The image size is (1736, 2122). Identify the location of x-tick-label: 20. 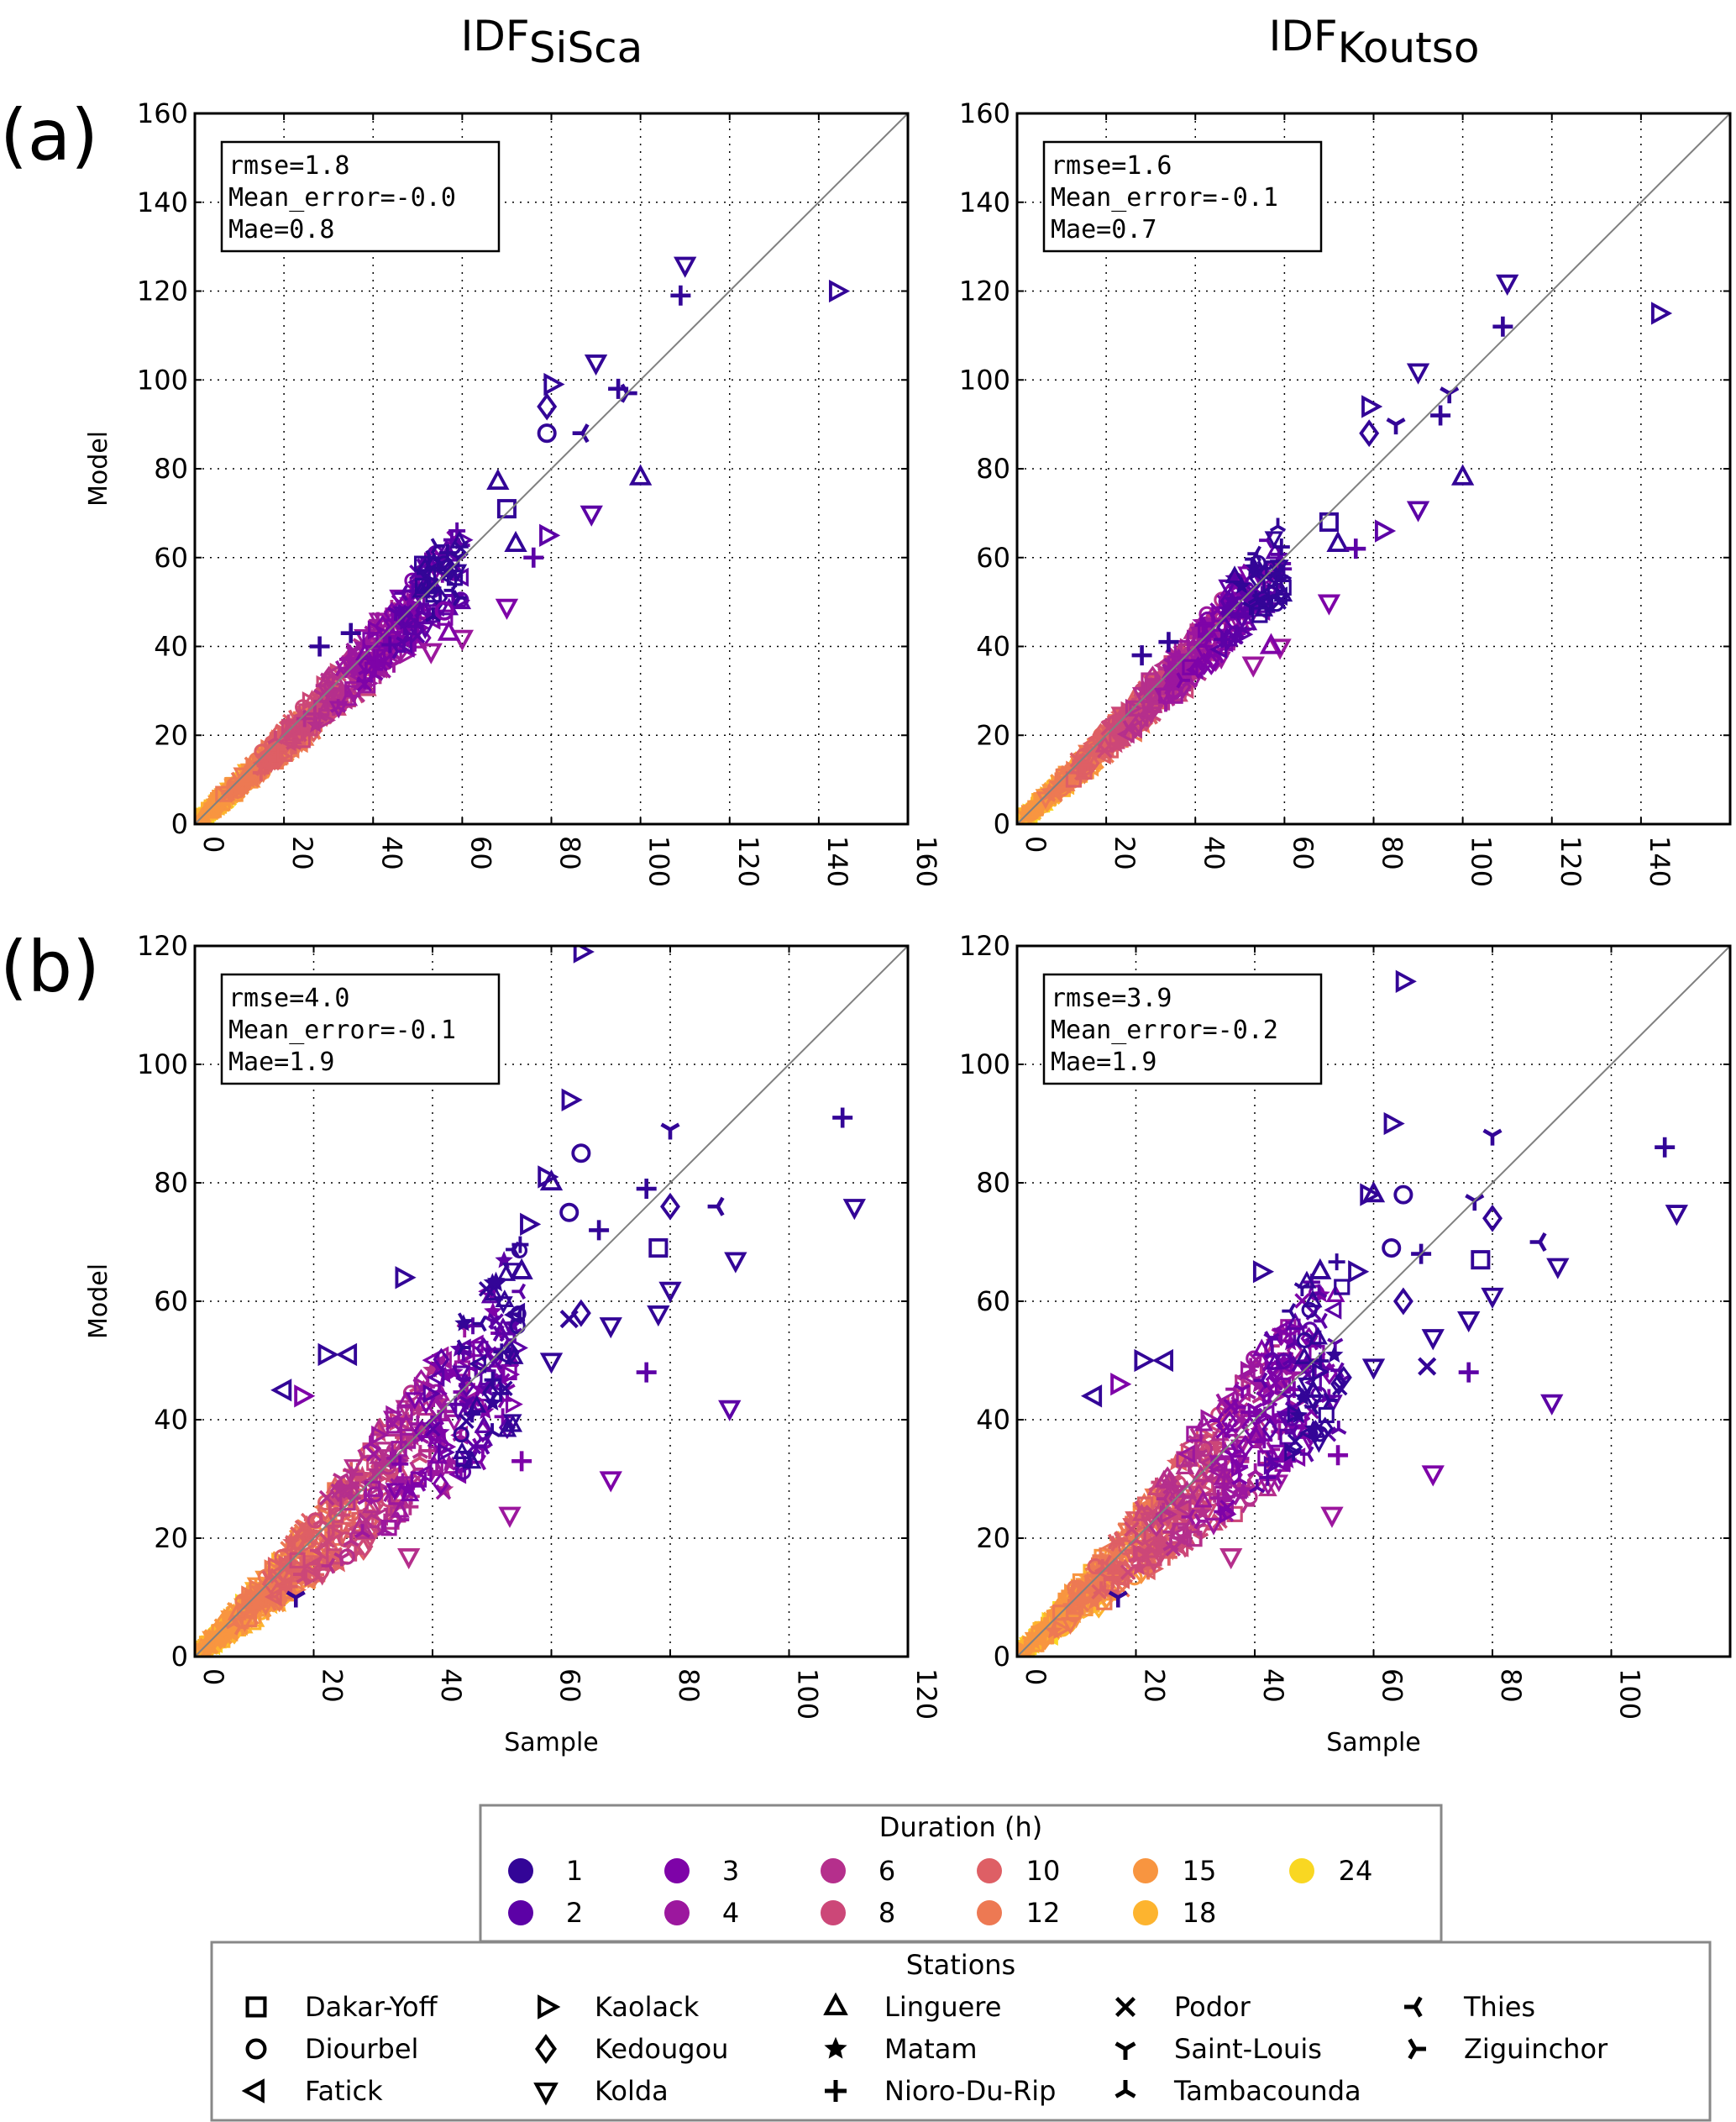
(333, 1685).